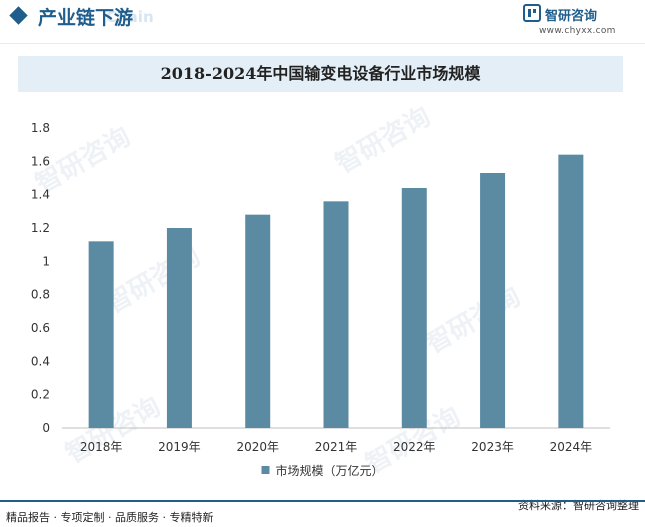 This screenshot has width=645, height=527. Describe the element at coordinates (40, 128) in the screenshot. I see `y-tick-label: 1.8` at that location.